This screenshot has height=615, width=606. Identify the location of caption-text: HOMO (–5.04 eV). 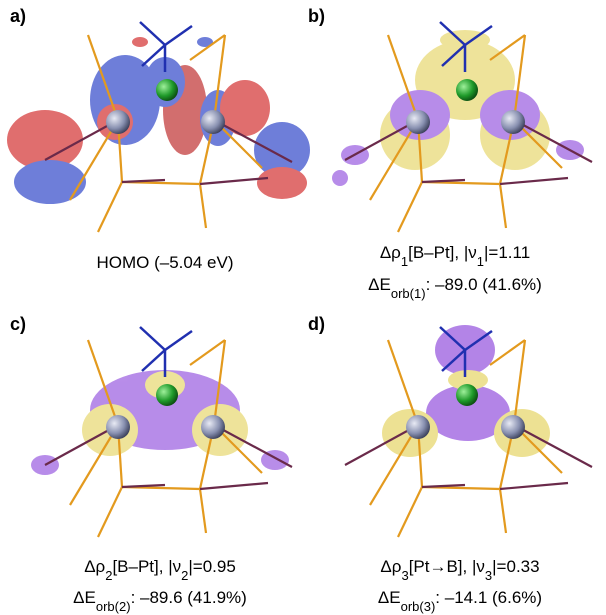
(165, 262).